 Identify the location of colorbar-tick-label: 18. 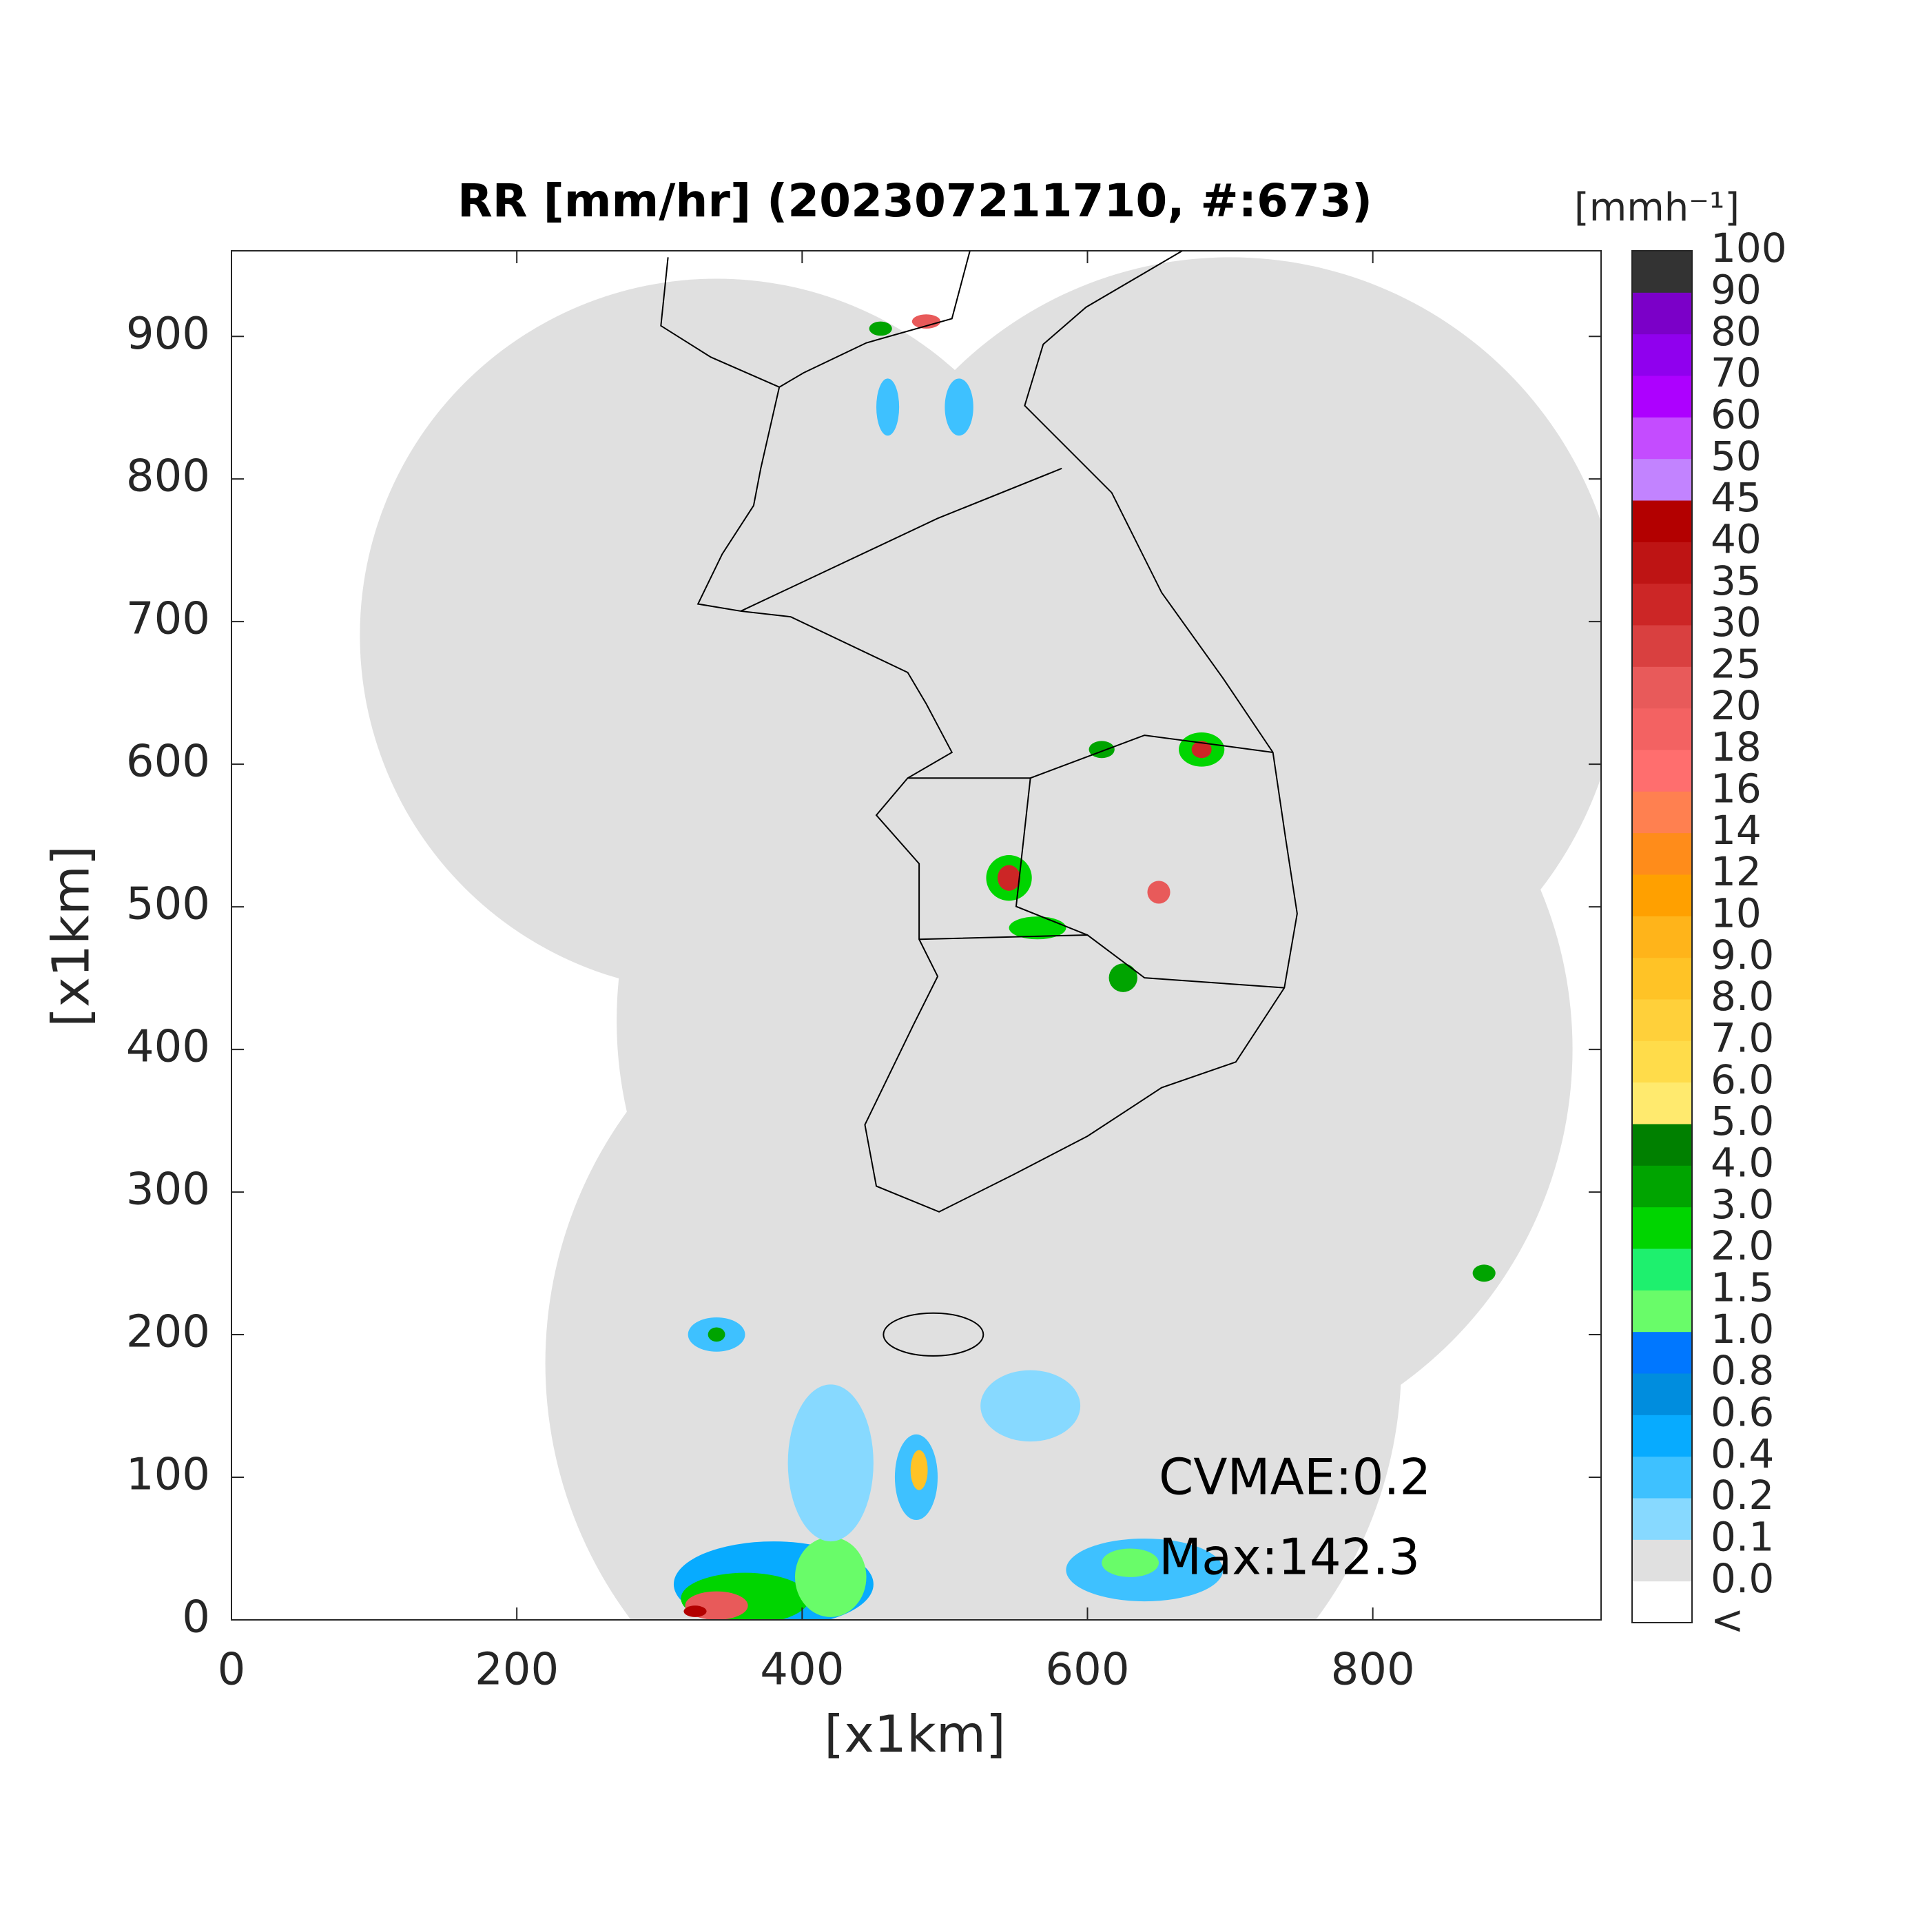
(1736, 746).